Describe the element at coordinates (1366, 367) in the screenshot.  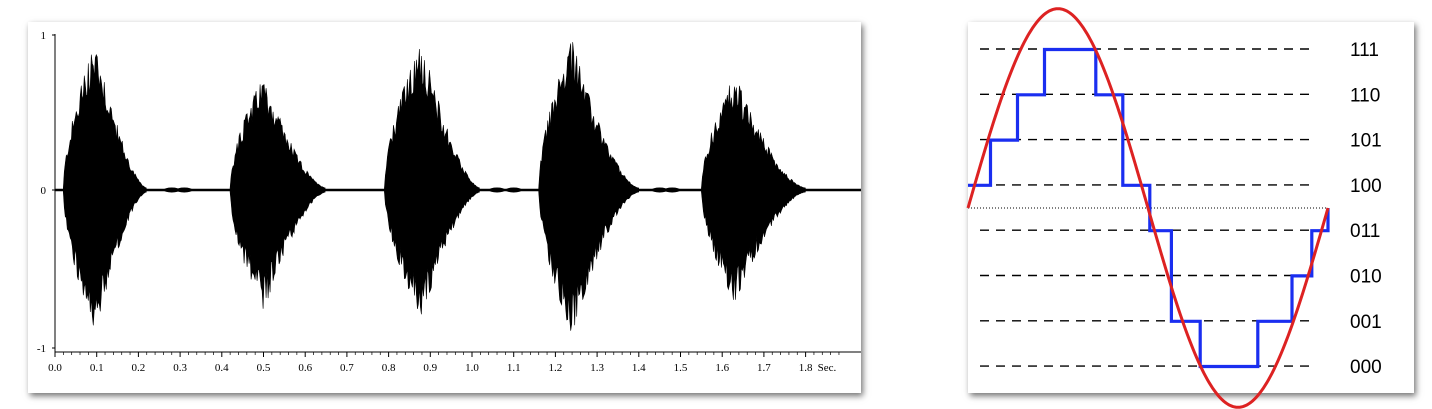
I see `level-label: 000` at that location.